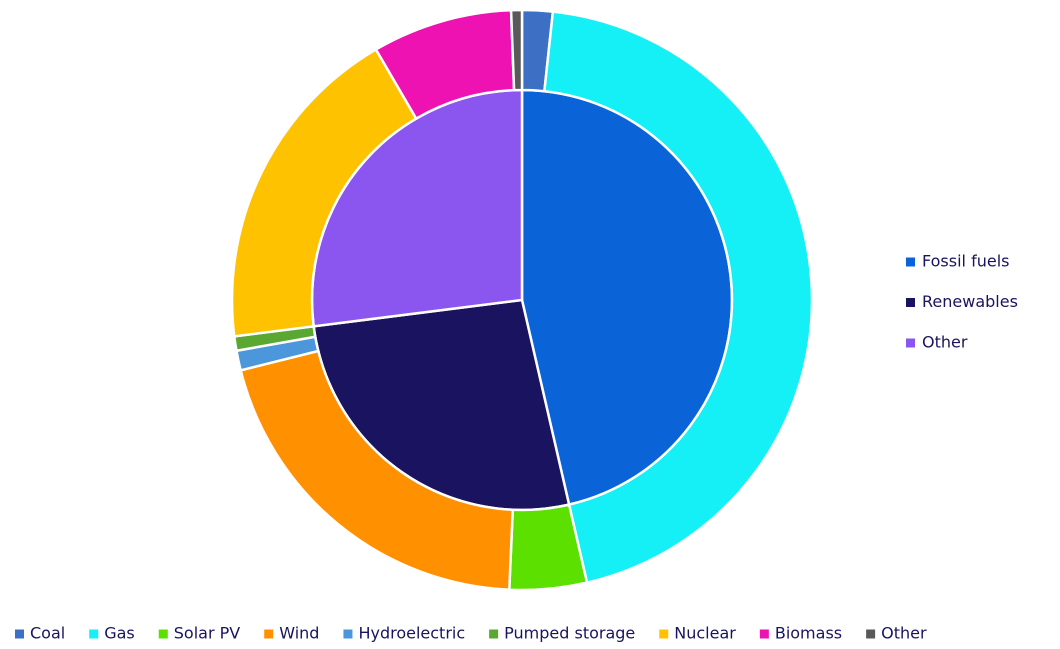 The height and width of the screenshot is (649, 1060). What do you see at coordinates (47, 633) in the screenshot?
I see `legend-label: Coal` at bounding box center [47, 633].